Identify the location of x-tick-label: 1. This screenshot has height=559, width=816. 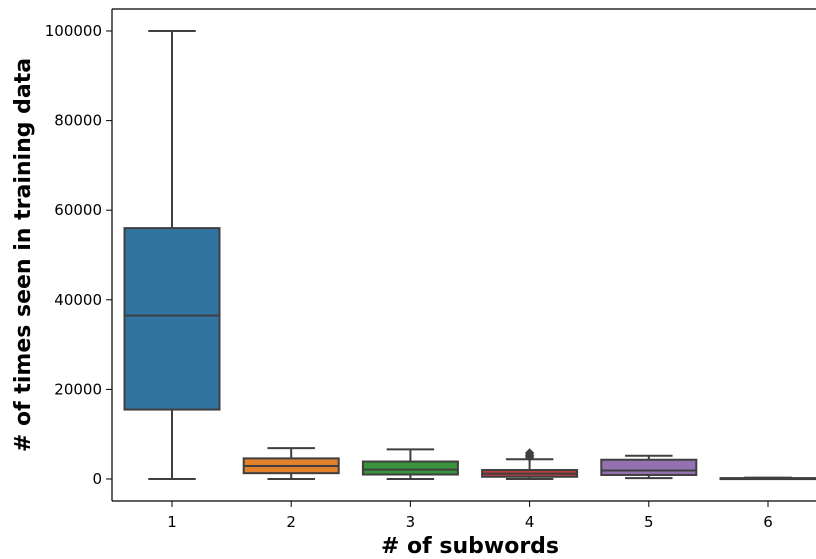
(172, 522).